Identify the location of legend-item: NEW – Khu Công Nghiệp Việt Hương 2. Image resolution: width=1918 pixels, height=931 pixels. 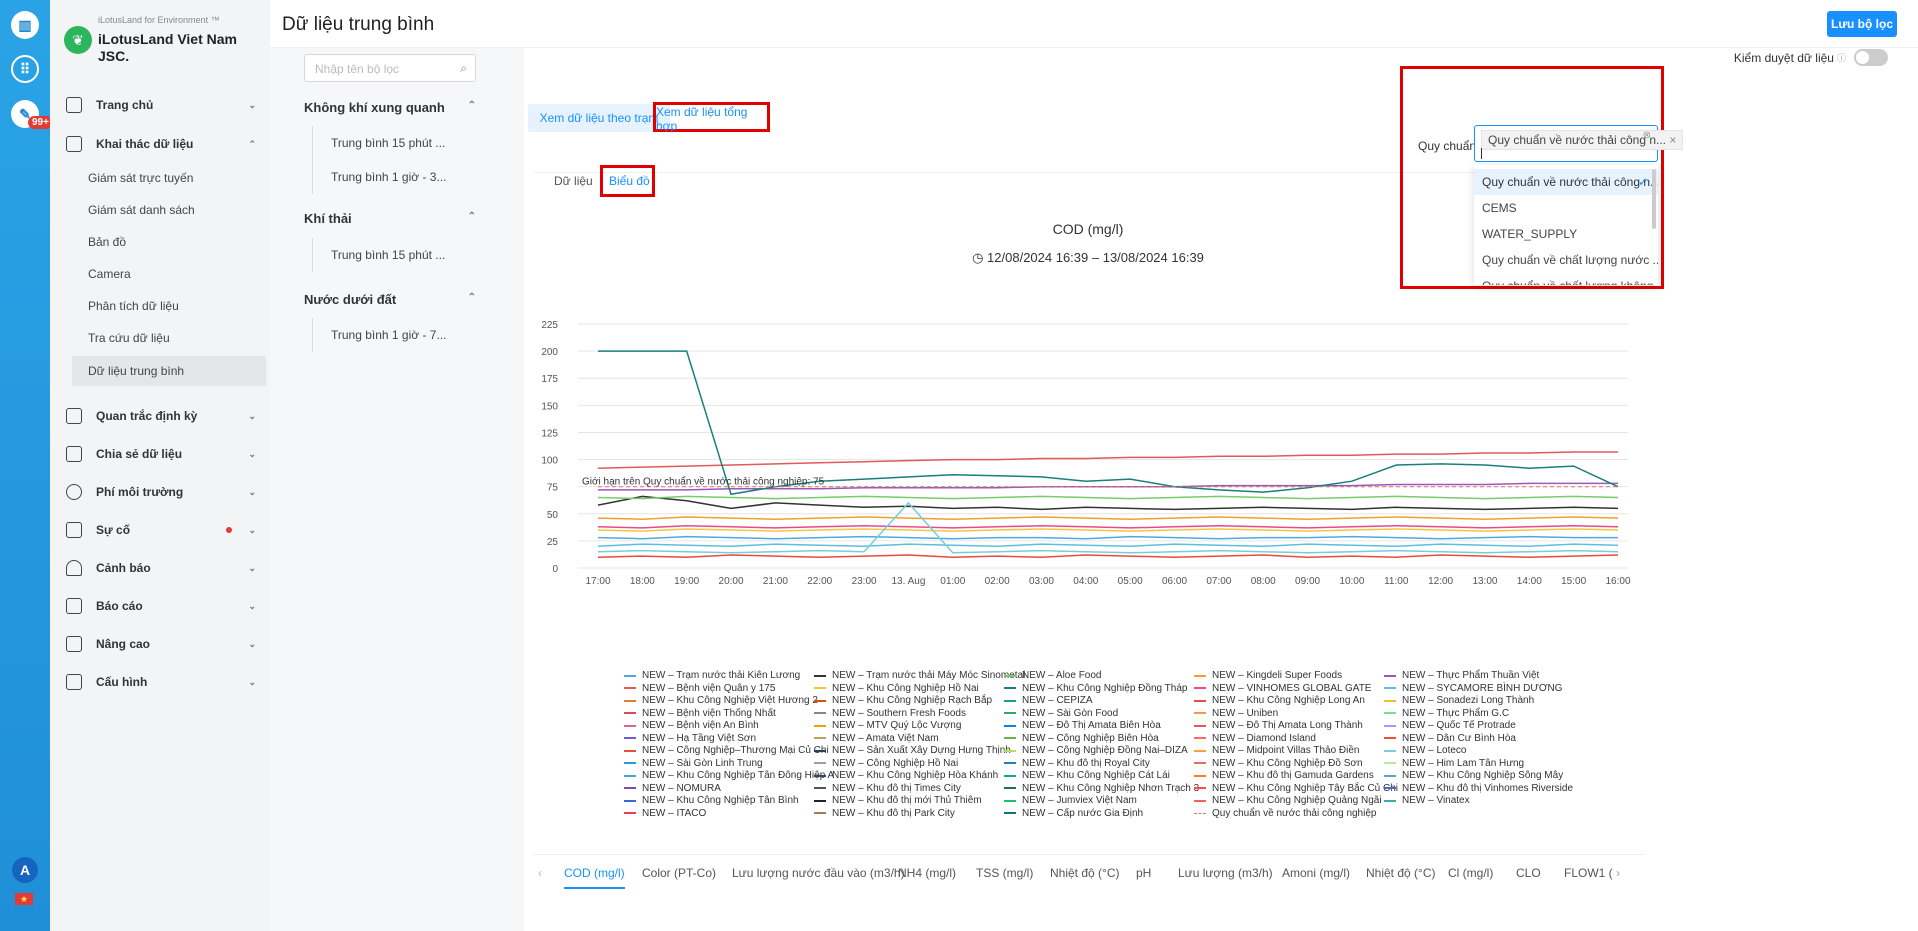
(721, 700).